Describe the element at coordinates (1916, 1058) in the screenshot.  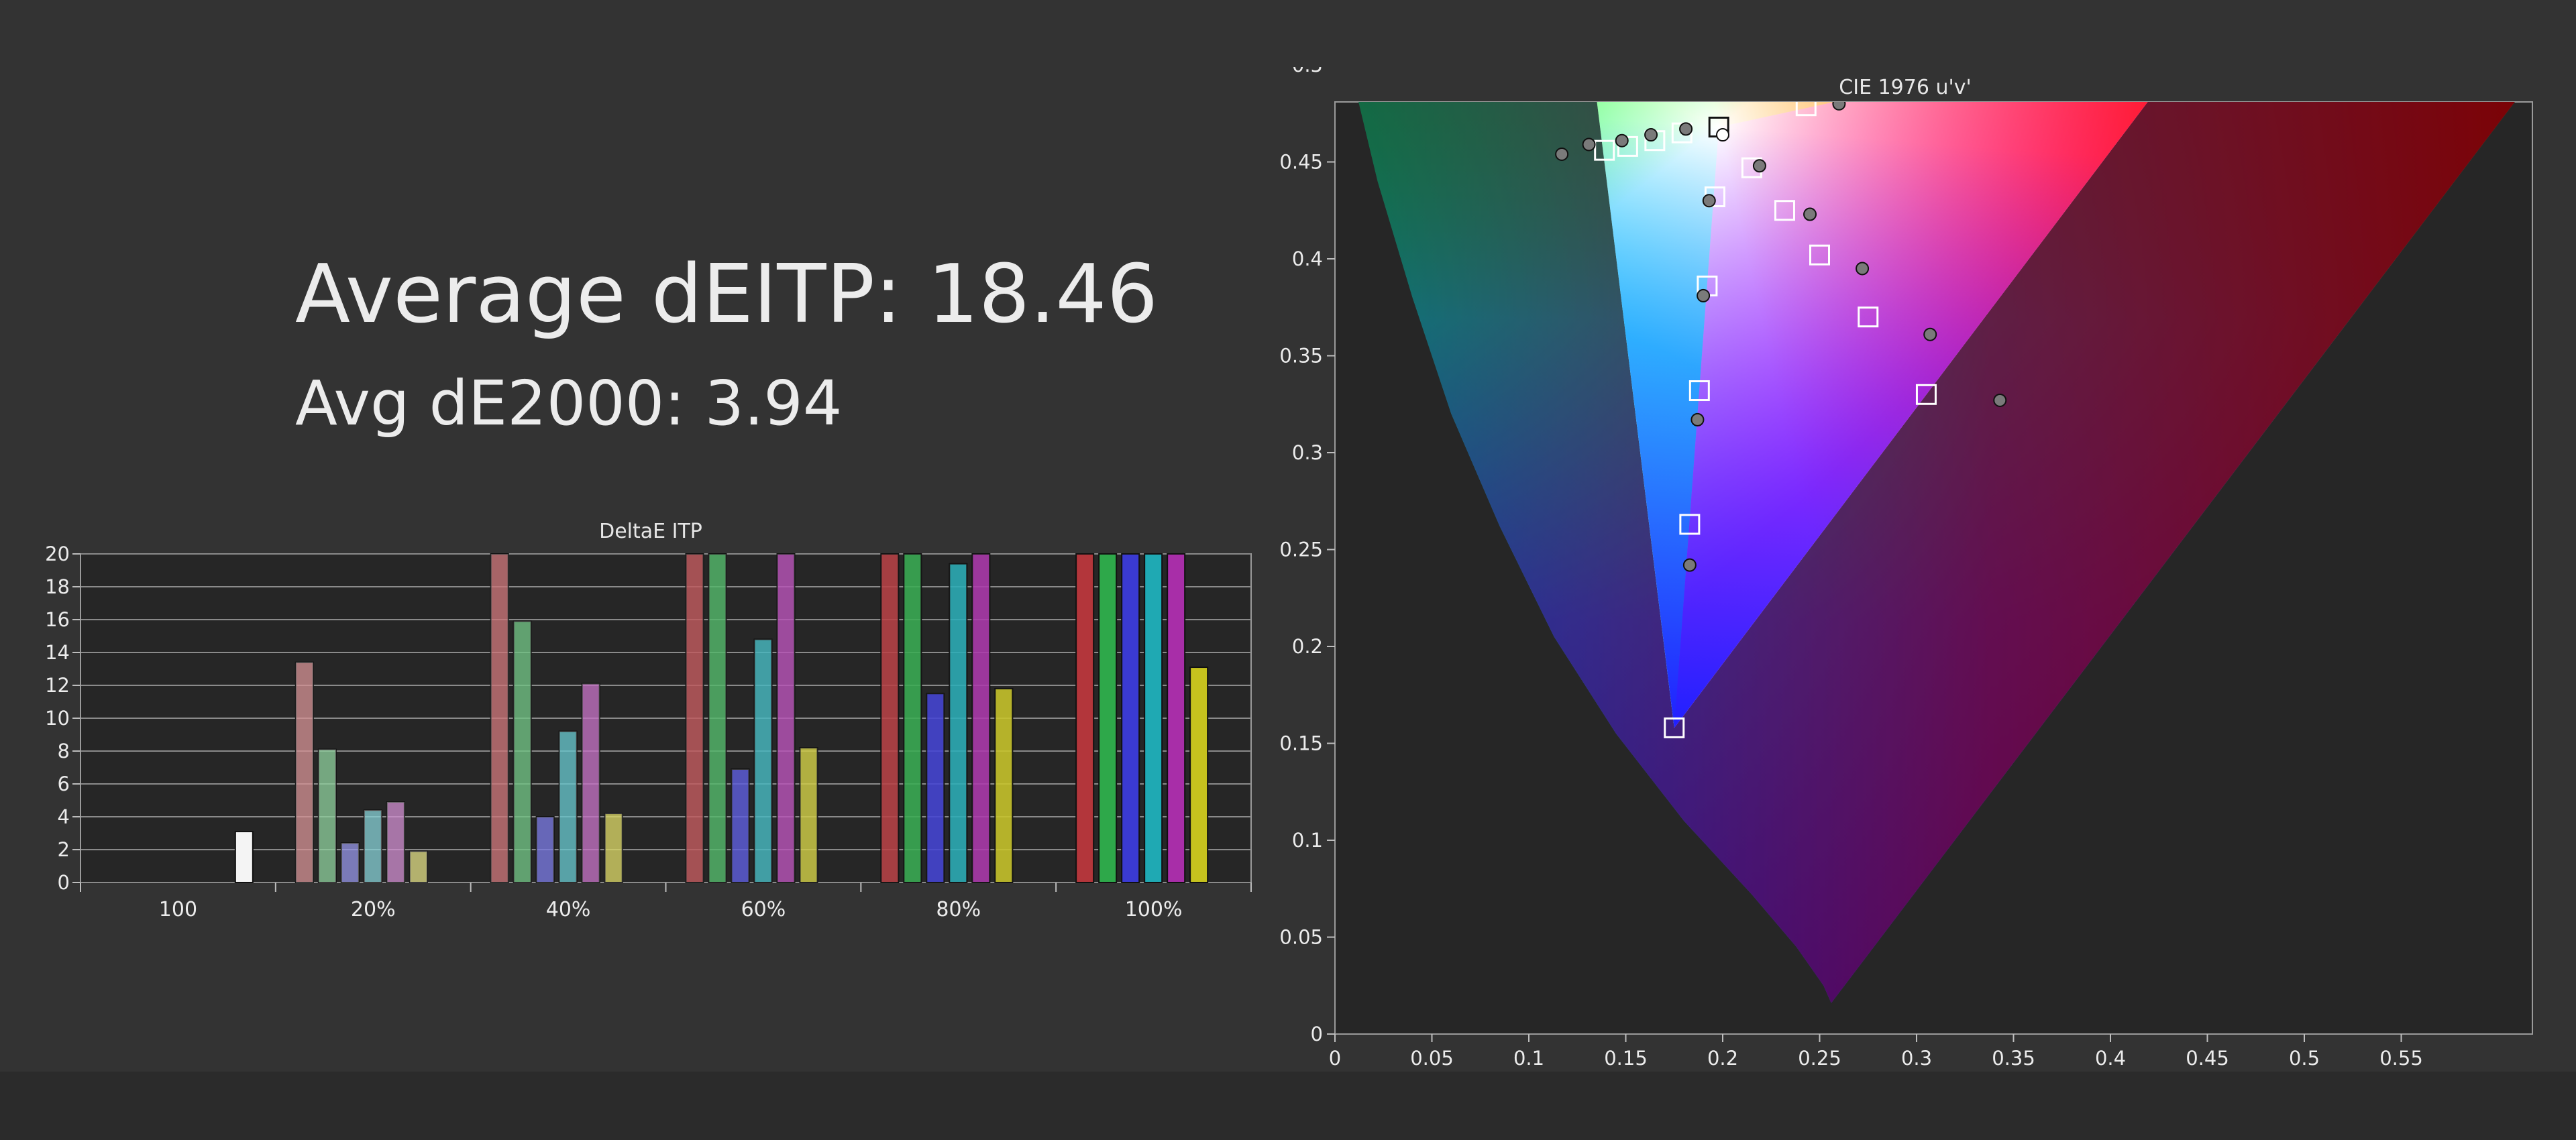
I see `cie-x-tick-label: 0.3` at that location.